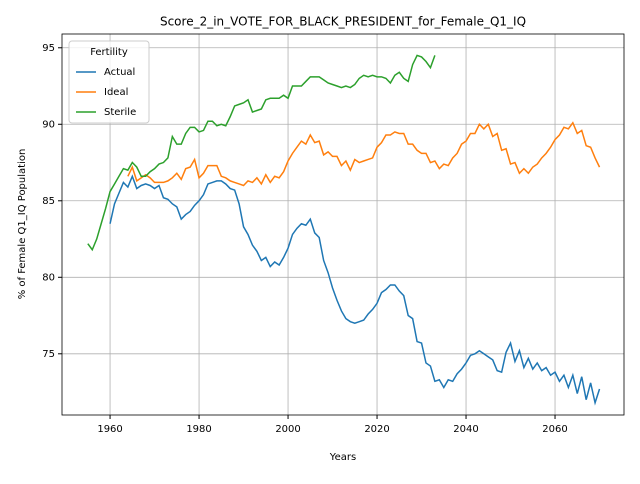 This screenshot has height=484, width=640. Describe the element at coordinates (198, 429) in the screenshot. I see `x-tick-label: 1980` at that location.